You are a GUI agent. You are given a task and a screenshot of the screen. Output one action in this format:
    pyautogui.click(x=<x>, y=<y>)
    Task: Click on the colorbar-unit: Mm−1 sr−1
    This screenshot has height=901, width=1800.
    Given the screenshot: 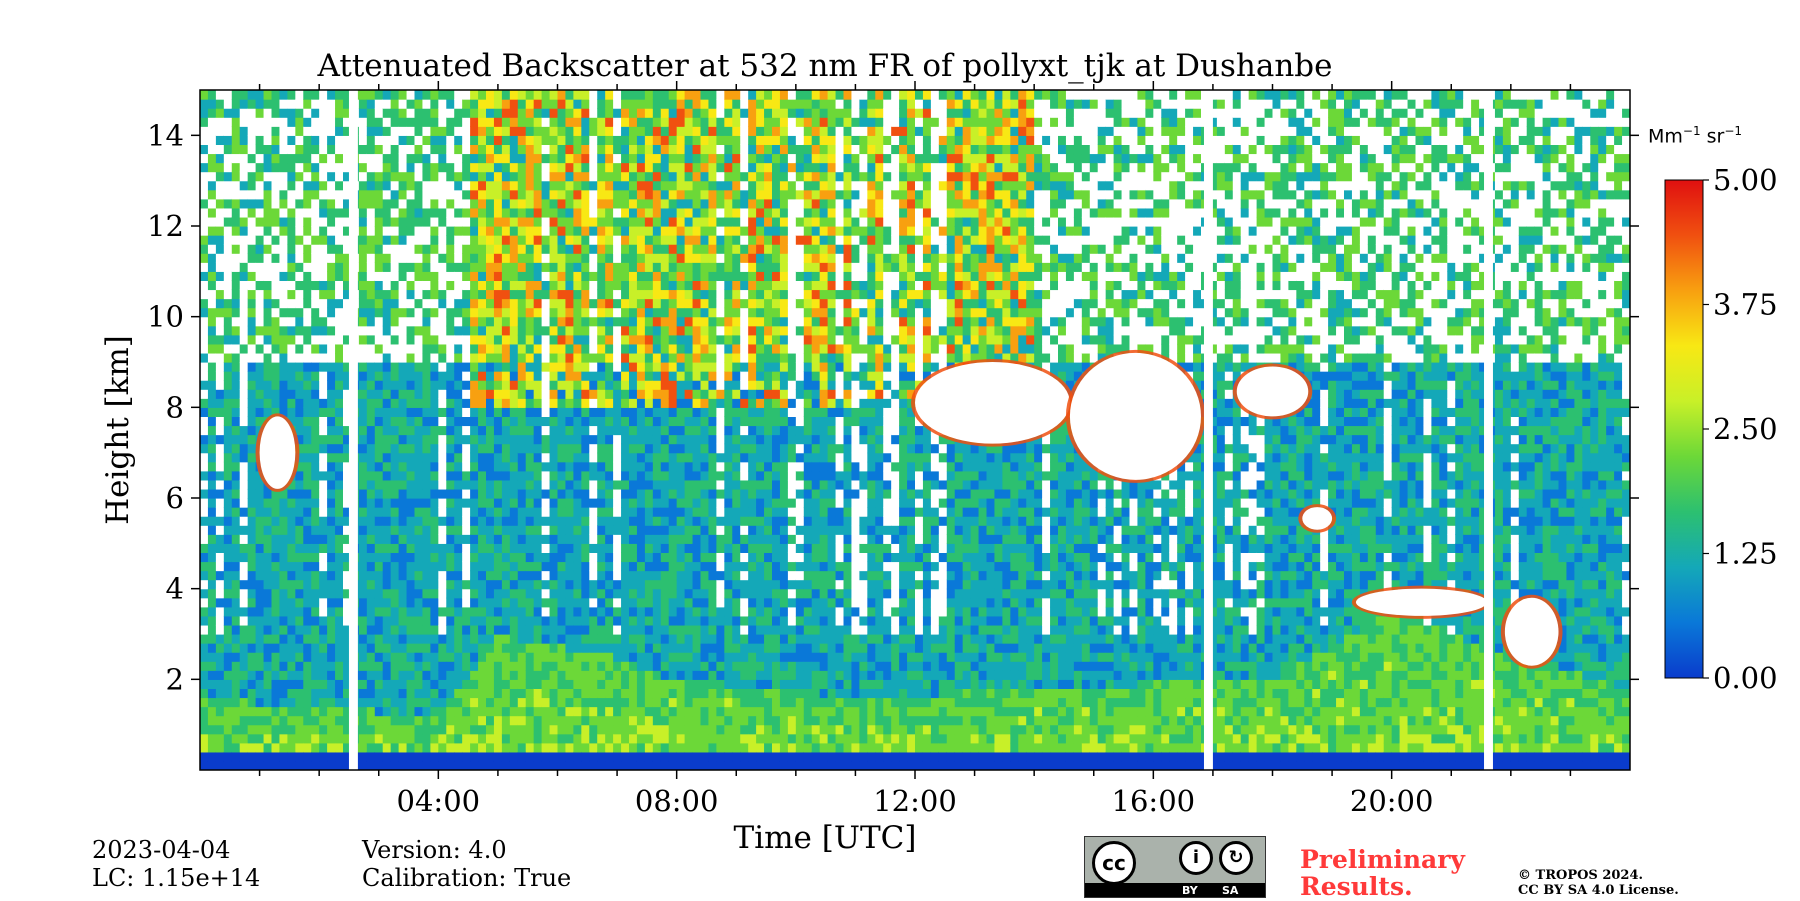 What is the action you would take?
    pyautogui.click(x=1695, y=135)
    